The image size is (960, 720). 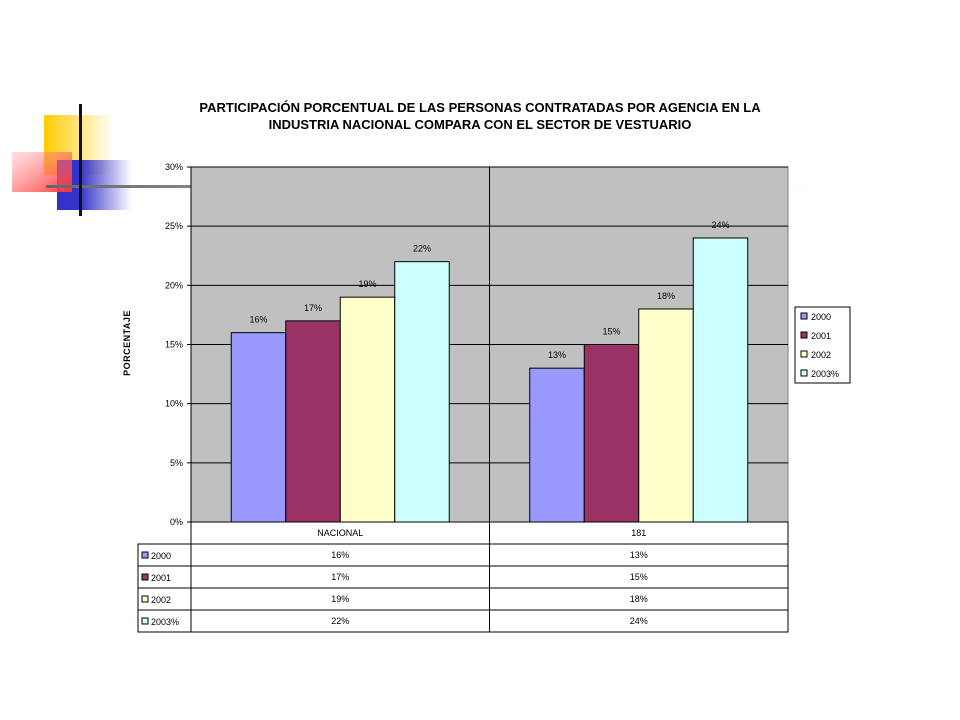 What do you see at coordinates (720, 225) in the screenshot?
I see `data-label: 24%` at bounding box center [720, 225].